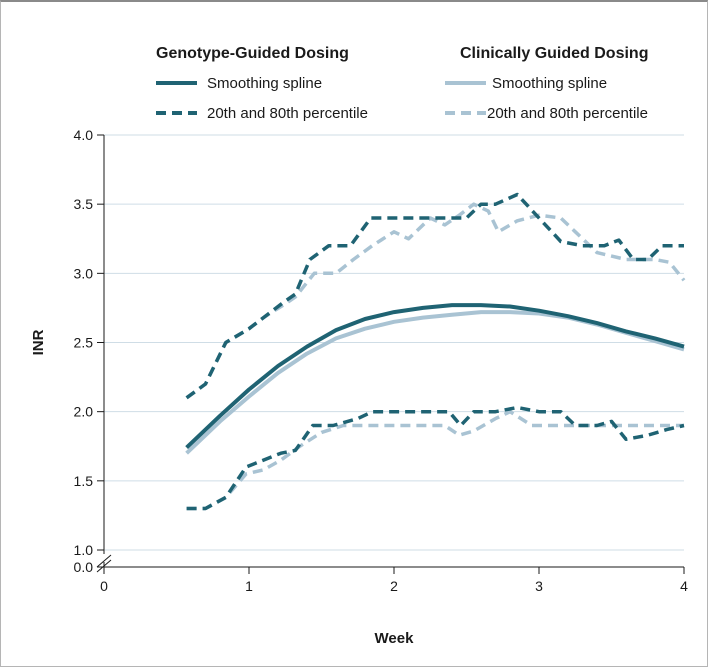  I want to click on x-tick-label-1: 1, so click(249, 586).